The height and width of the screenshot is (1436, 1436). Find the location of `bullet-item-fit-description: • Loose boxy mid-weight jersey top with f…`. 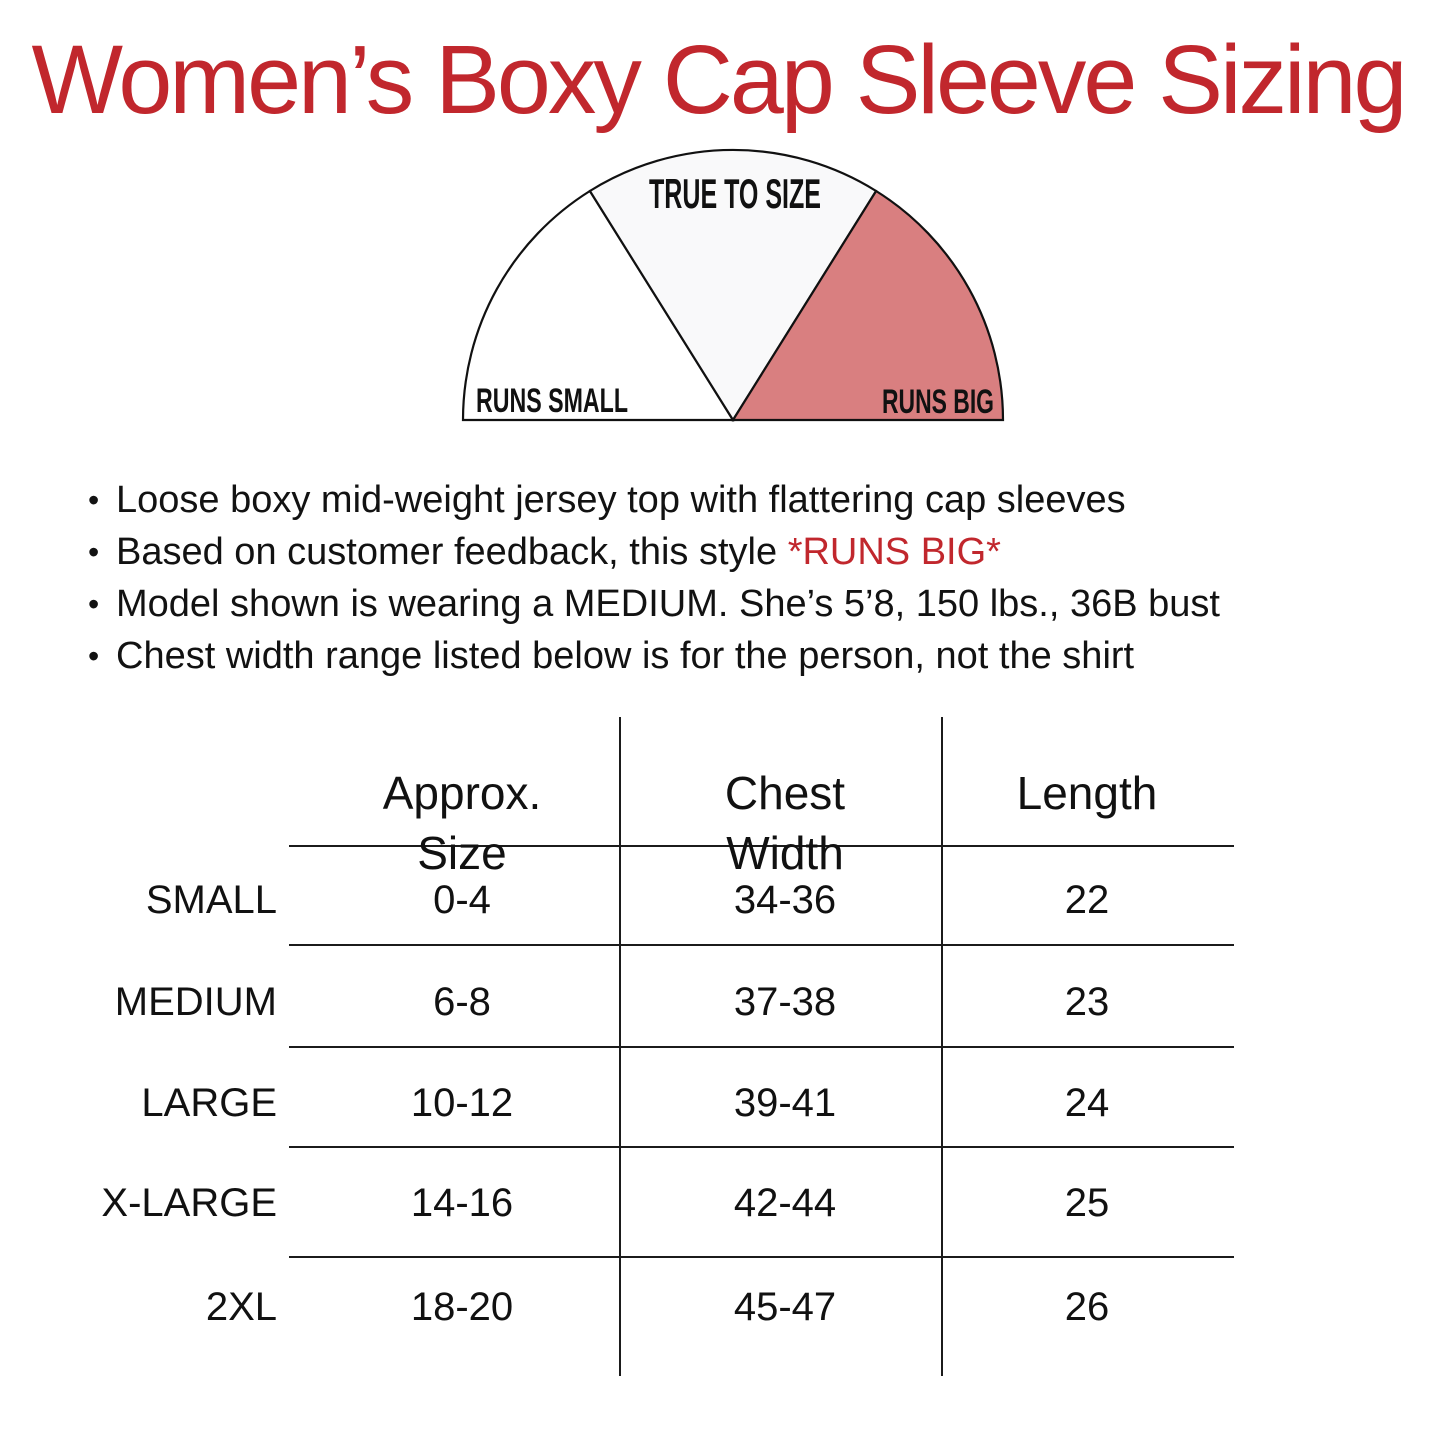

bullet-item-fit-description: • Loose boxy mid-weight jersey top with f… is located at coordinates (753, 500).